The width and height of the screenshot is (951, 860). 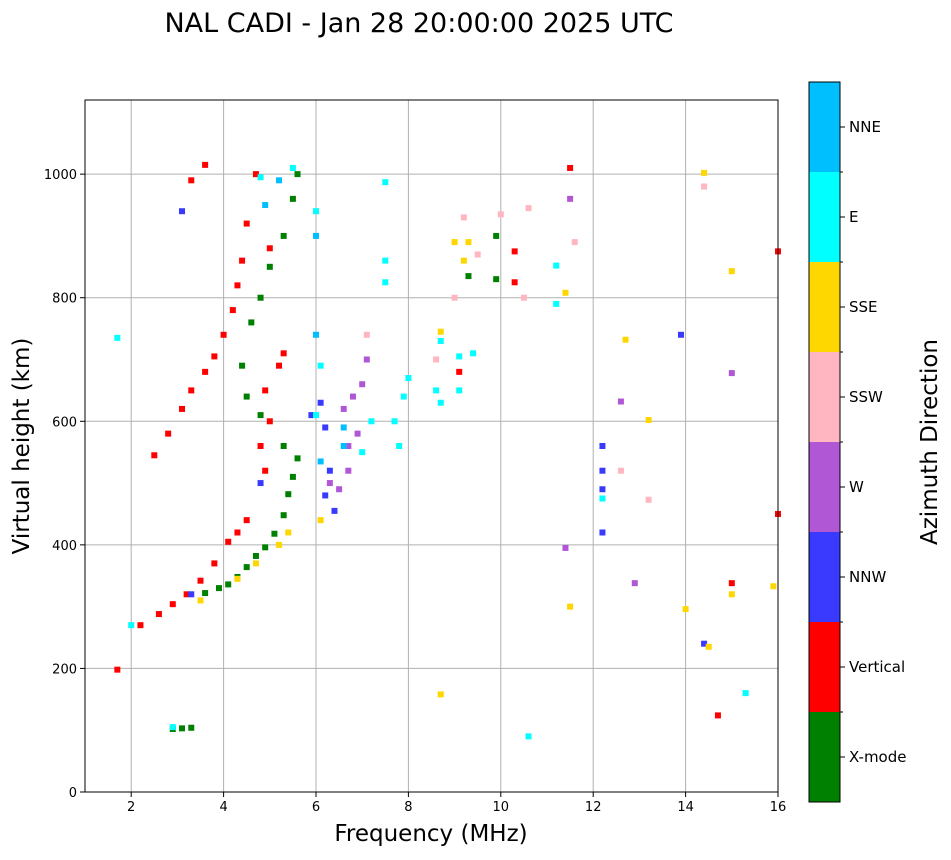 I want to click on y-tick-label: 0, so click(x=73, y=793).